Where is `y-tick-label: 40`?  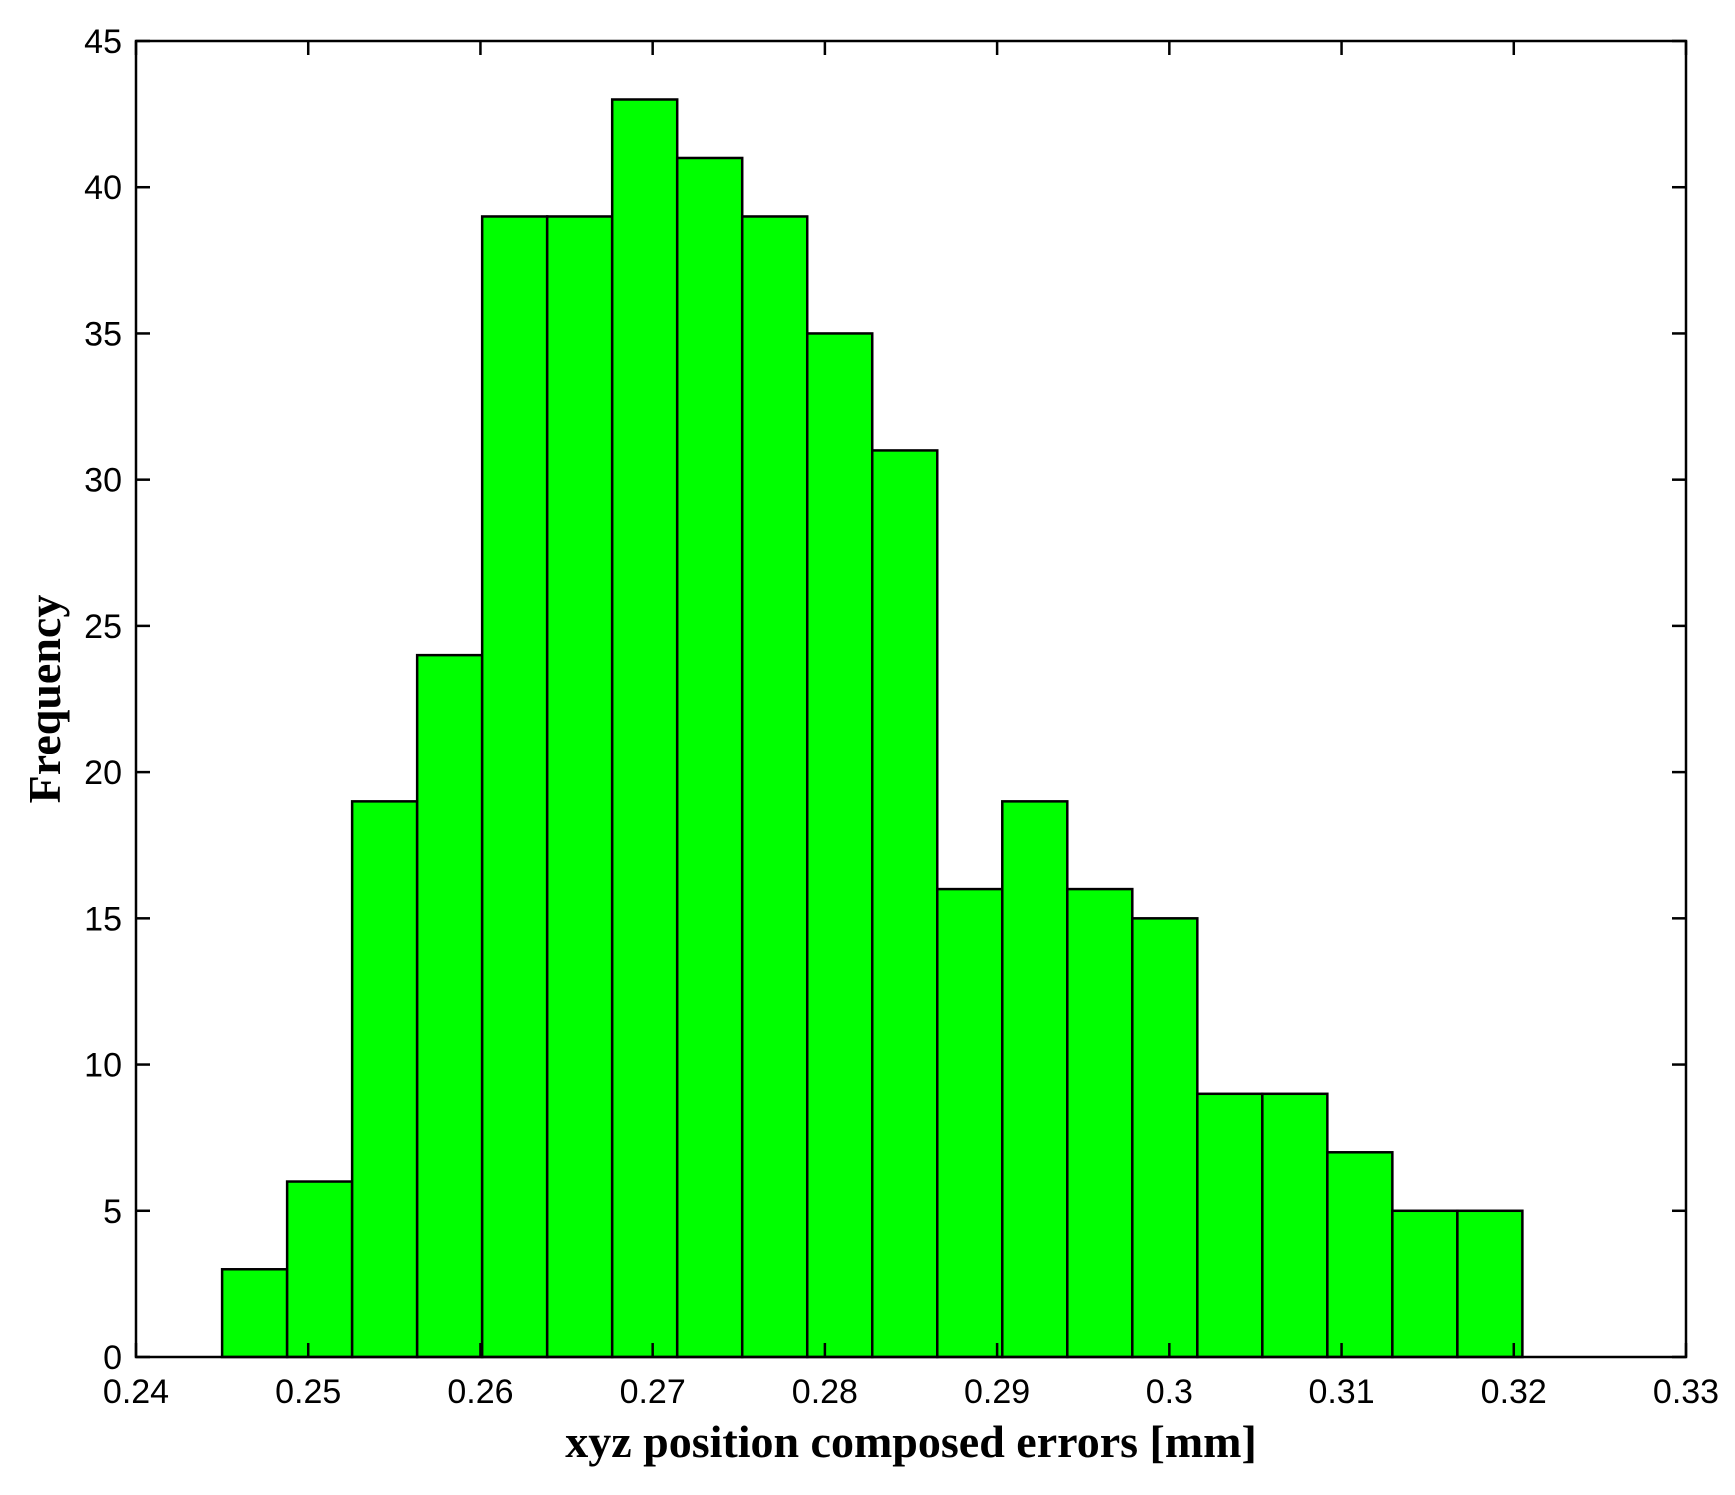
y-tick-label: 40 is located at coordinates (103, 188).